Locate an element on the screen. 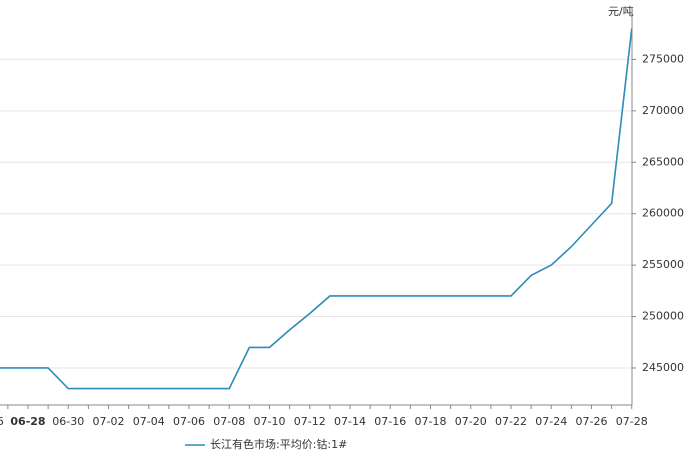 This screenshot has height=455, width=688. x-tick-label: 07-14 is located at coordinates (350, 421).